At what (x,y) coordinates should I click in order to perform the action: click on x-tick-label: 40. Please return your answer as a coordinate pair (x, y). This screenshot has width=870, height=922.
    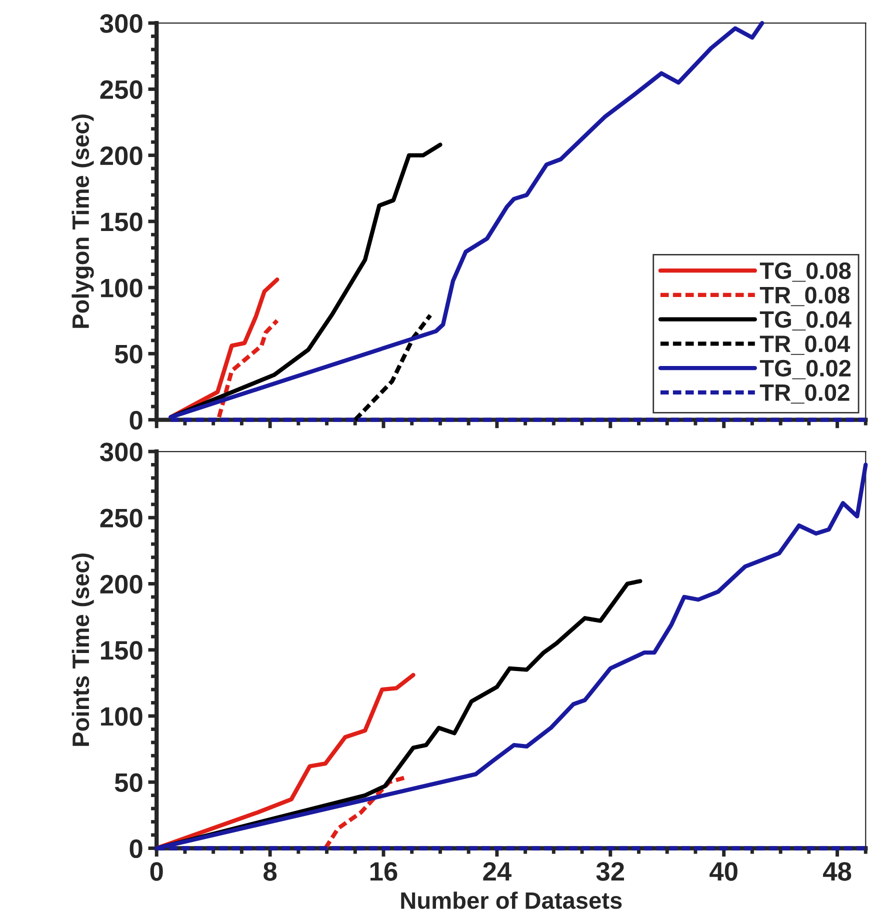
    Looking at the image, I should click on (724, 871).